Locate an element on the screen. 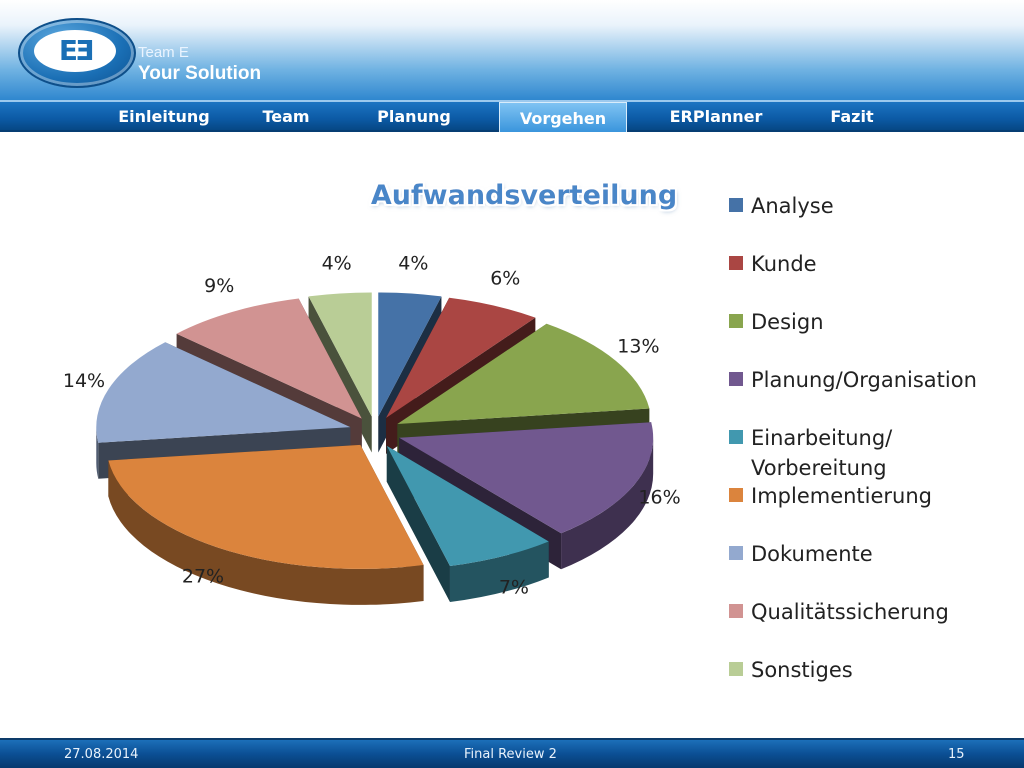 The width and height of the screenshot is (1024, 768). pie-slice-implementierung is located at coordinates (266, 524).